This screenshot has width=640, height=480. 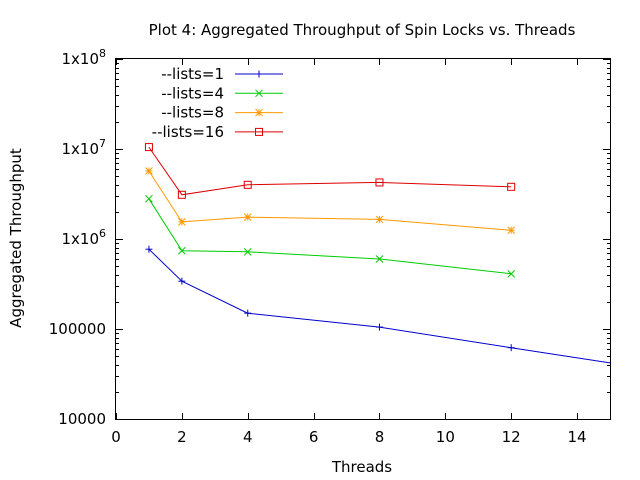 I want to click on x-tick-label: 12, so click(x=511, y=437).